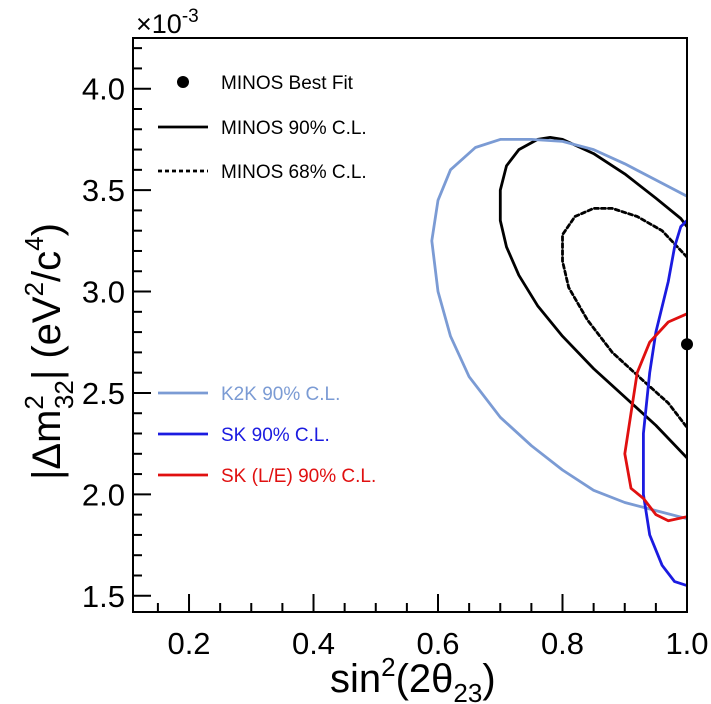  I want to click on y-tick-label: 2.5, so click(103, 393).